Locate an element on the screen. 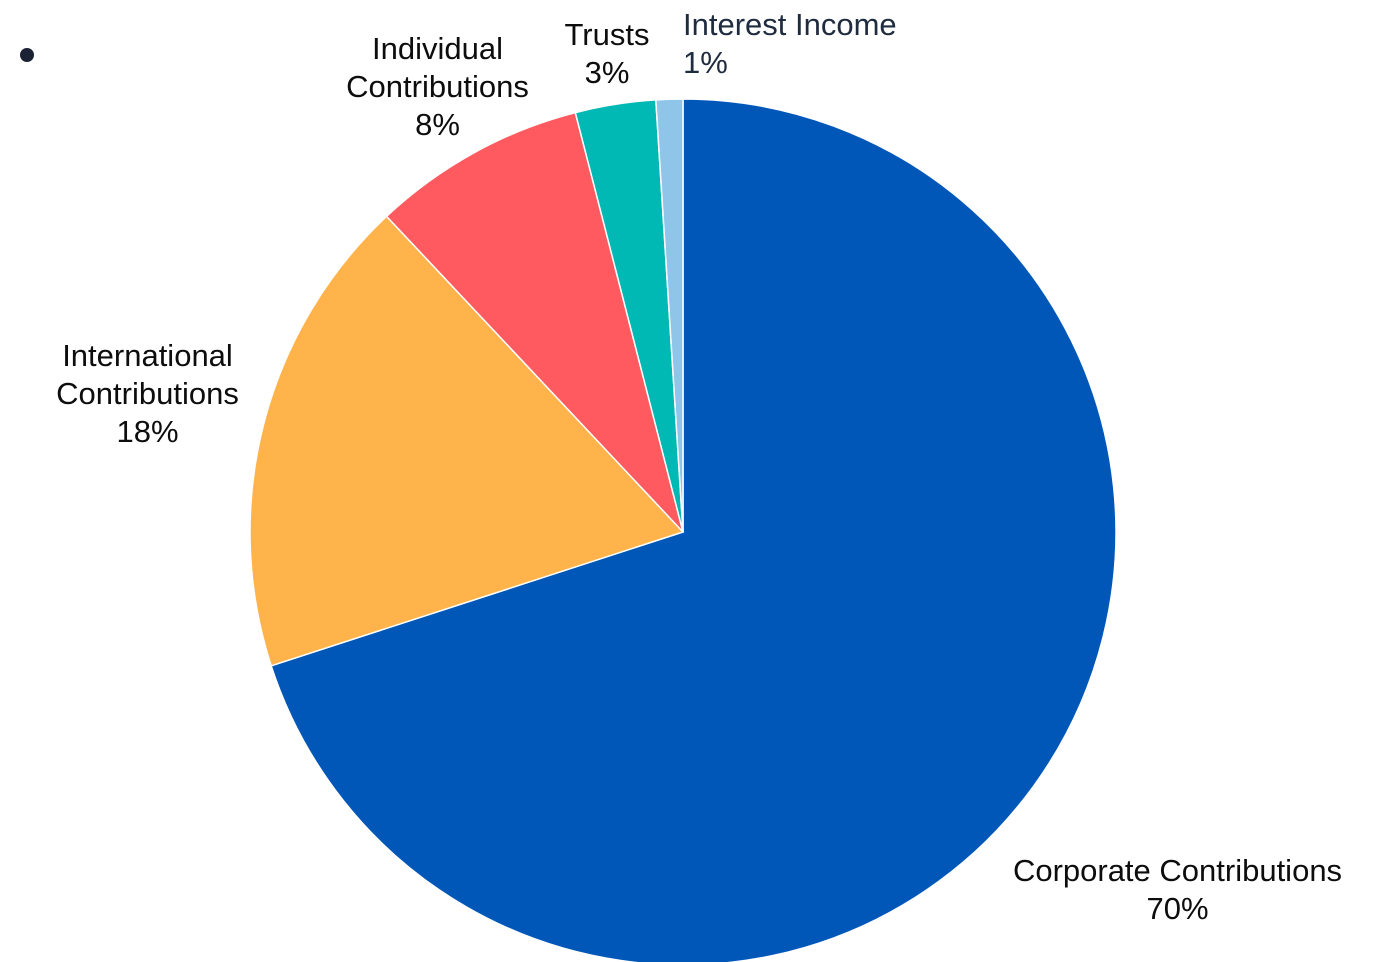 Image resolution: width=1399 pixels, height=962 pixels. bullet-marker is located at coordinates (27, 55).